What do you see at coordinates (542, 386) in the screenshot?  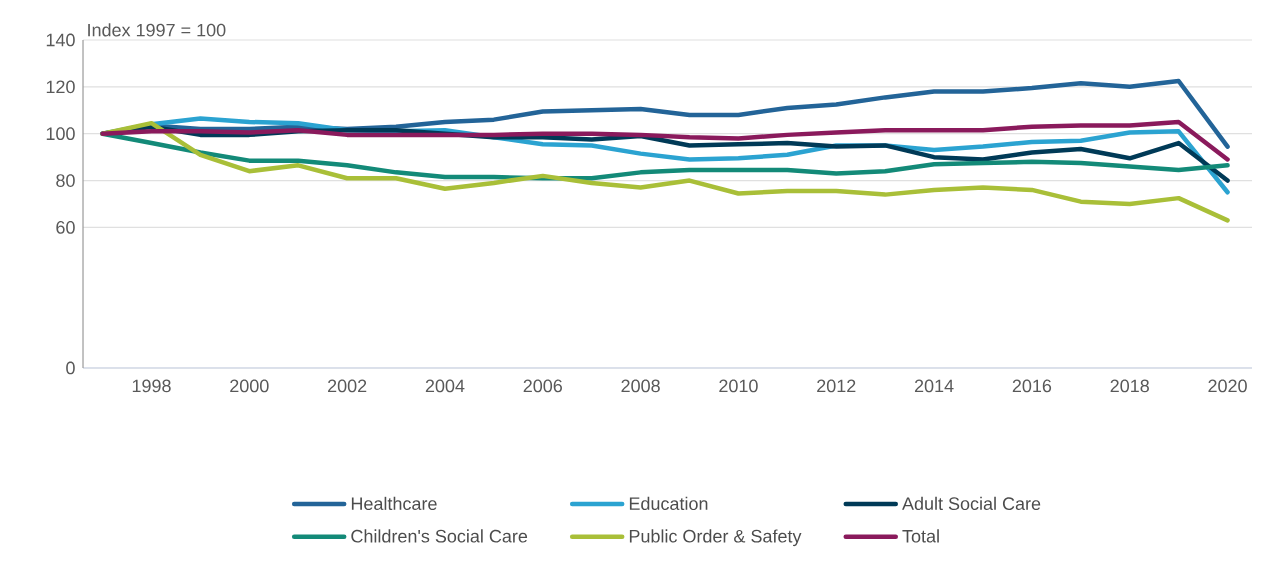 I see `x-tick-label: 2006` at bounding box center [542, 386].